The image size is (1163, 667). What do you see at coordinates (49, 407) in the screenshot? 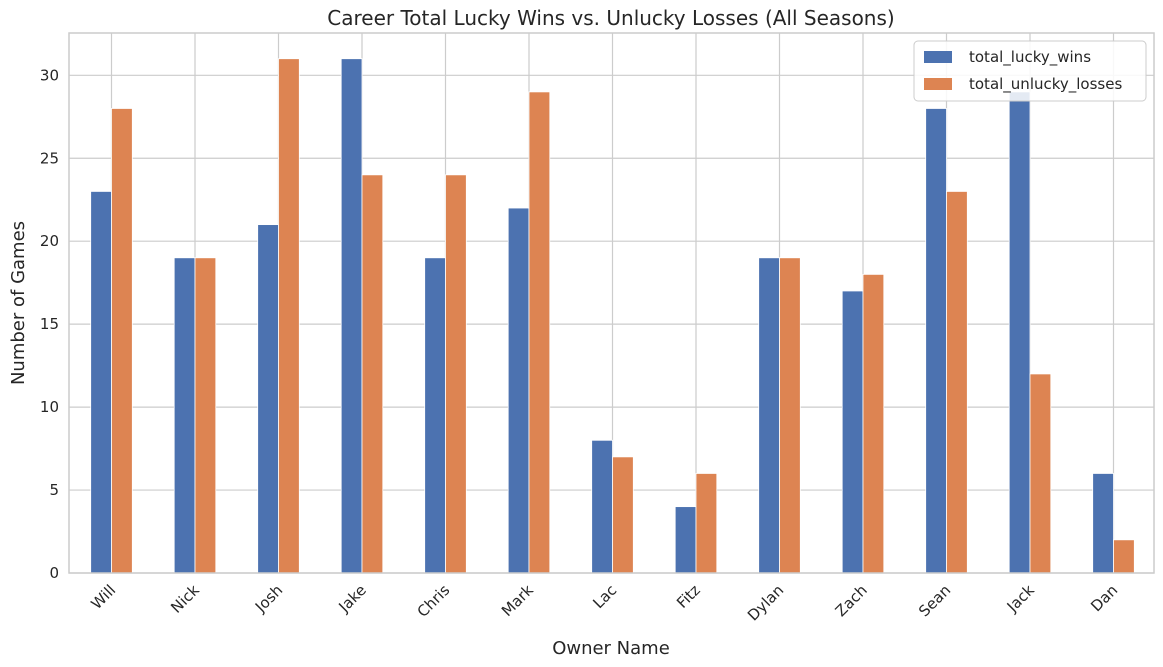
I see `y-tick-label: 10` at bounding box center [49, 407].